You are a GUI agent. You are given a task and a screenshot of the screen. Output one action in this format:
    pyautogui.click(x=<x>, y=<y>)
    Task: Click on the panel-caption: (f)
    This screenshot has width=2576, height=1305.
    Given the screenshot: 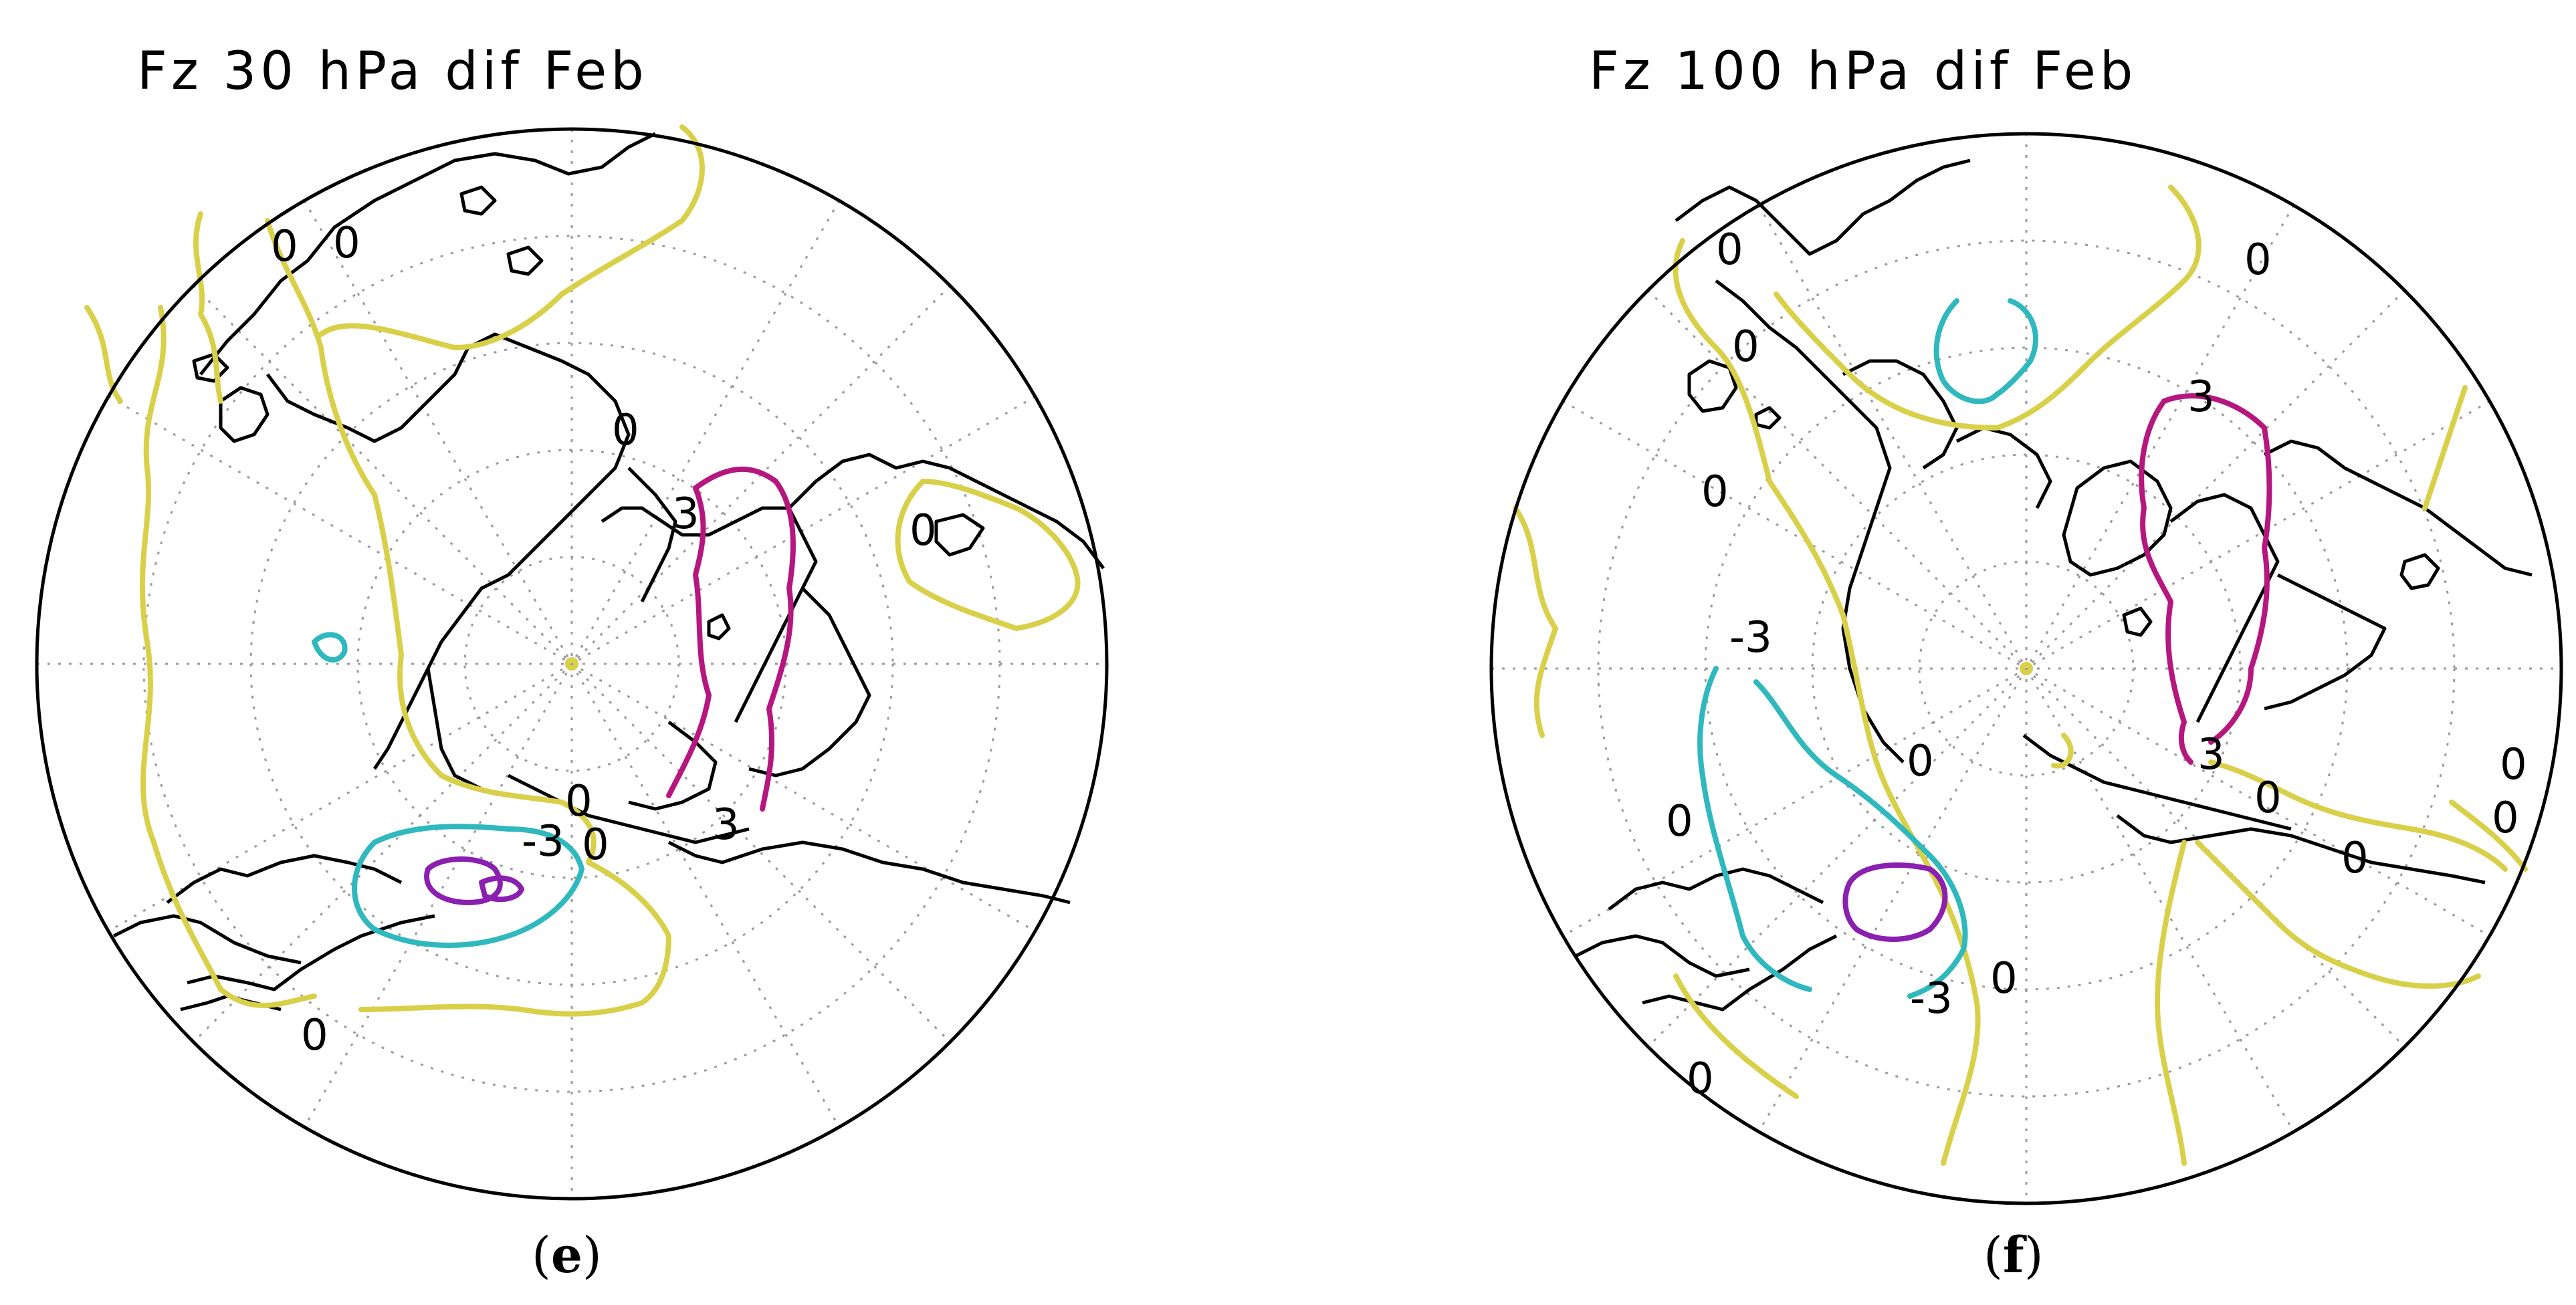 What is the action you would take?
    pyautogui.click(x=2013, y=1255)
    